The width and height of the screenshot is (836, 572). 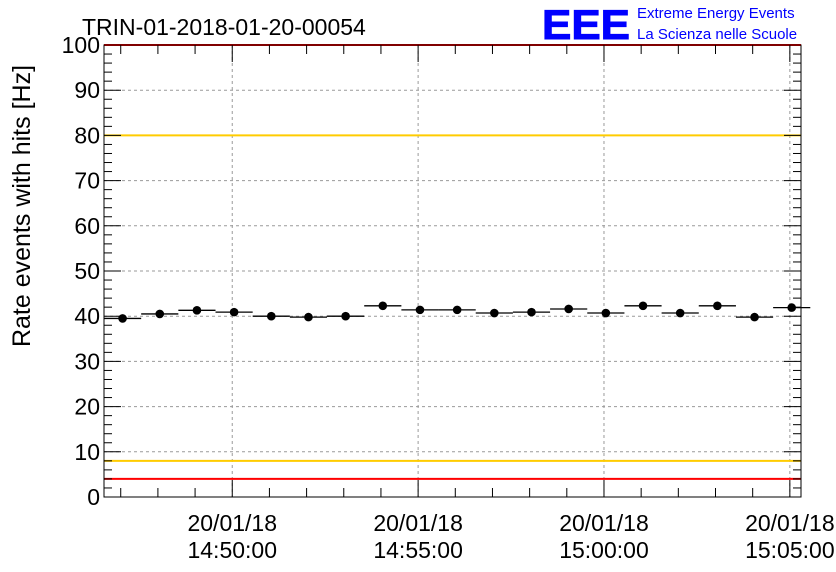 I want to click on y-tick-label: 50, so click(x=87, y=271).